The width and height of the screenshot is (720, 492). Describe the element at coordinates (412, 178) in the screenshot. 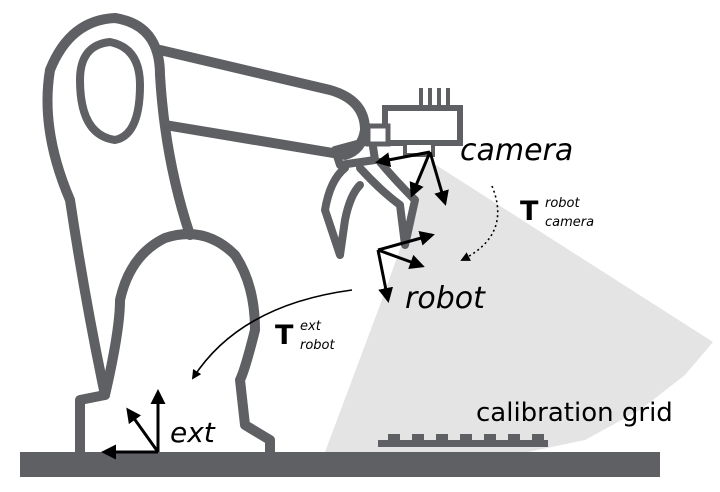

I see `camera-frame-axes` at that location.